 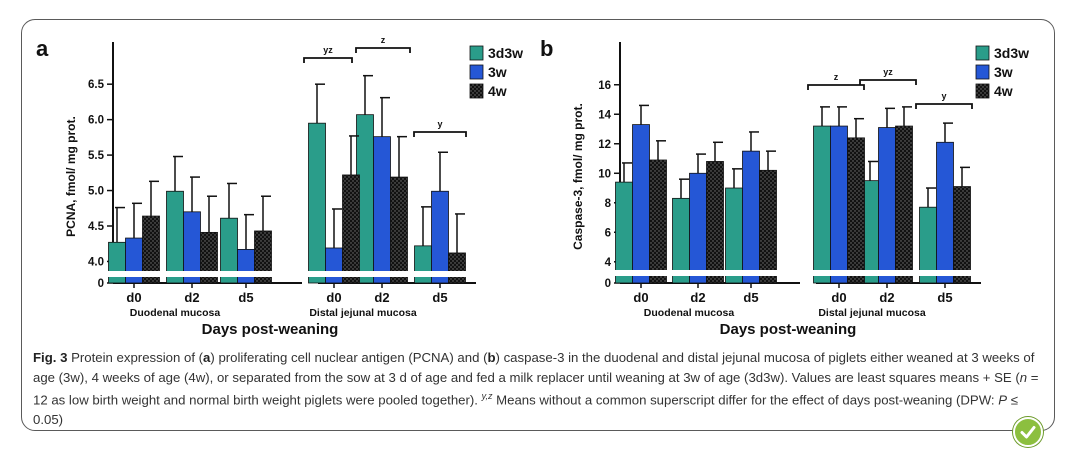 I want to click on caption-fig-label: Fig. 3, so click(x=50, y=357).